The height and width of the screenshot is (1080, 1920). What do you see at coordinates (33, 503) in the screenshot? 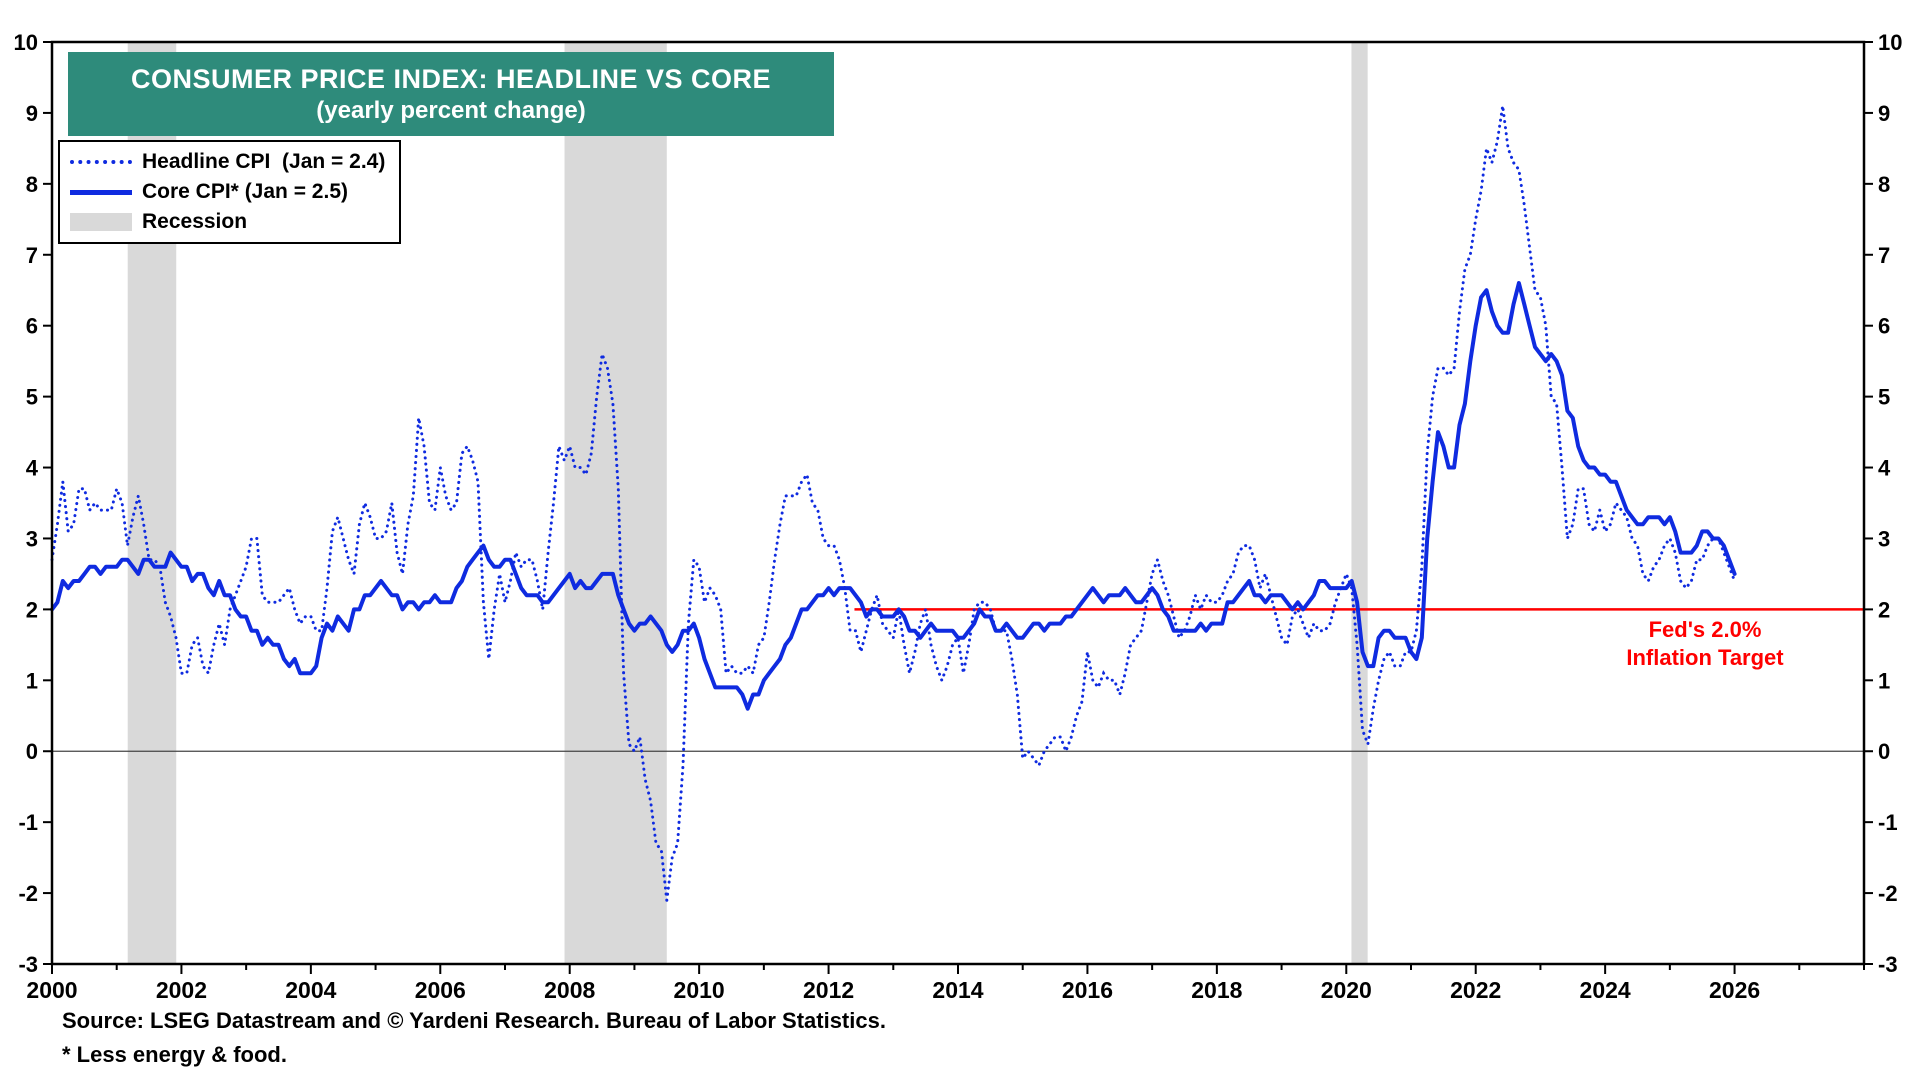
I see `y-axis-left: -3 -2 -1 0 1 2 3 4 5 6 7 8 9 10` at bounding box center [33, 503].